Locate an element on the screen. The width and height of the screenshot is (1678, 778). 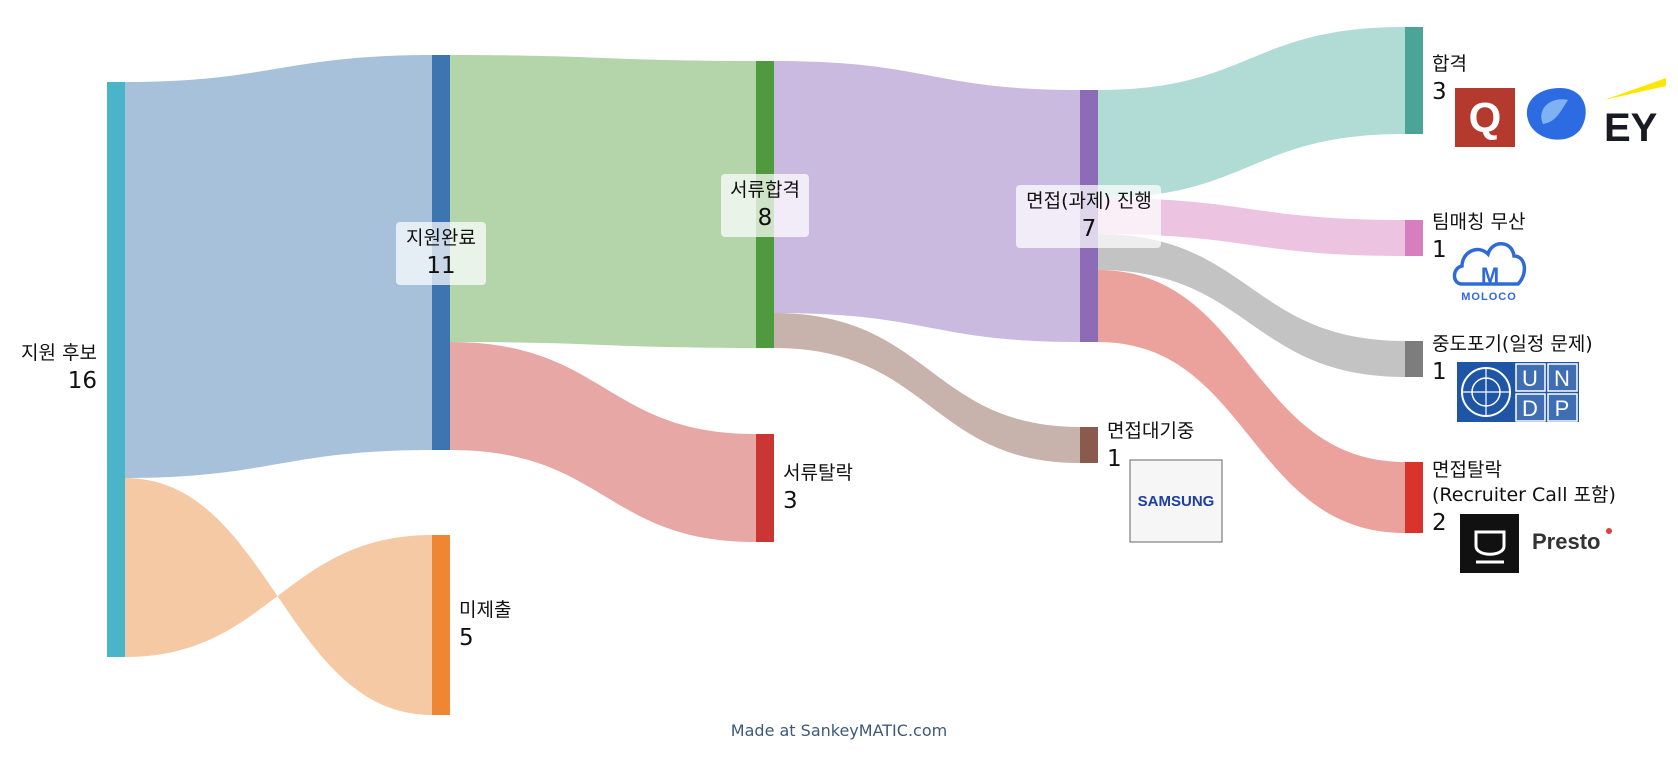
moloco-logo: M MOLOCO is located at coordinates (1489, 272).